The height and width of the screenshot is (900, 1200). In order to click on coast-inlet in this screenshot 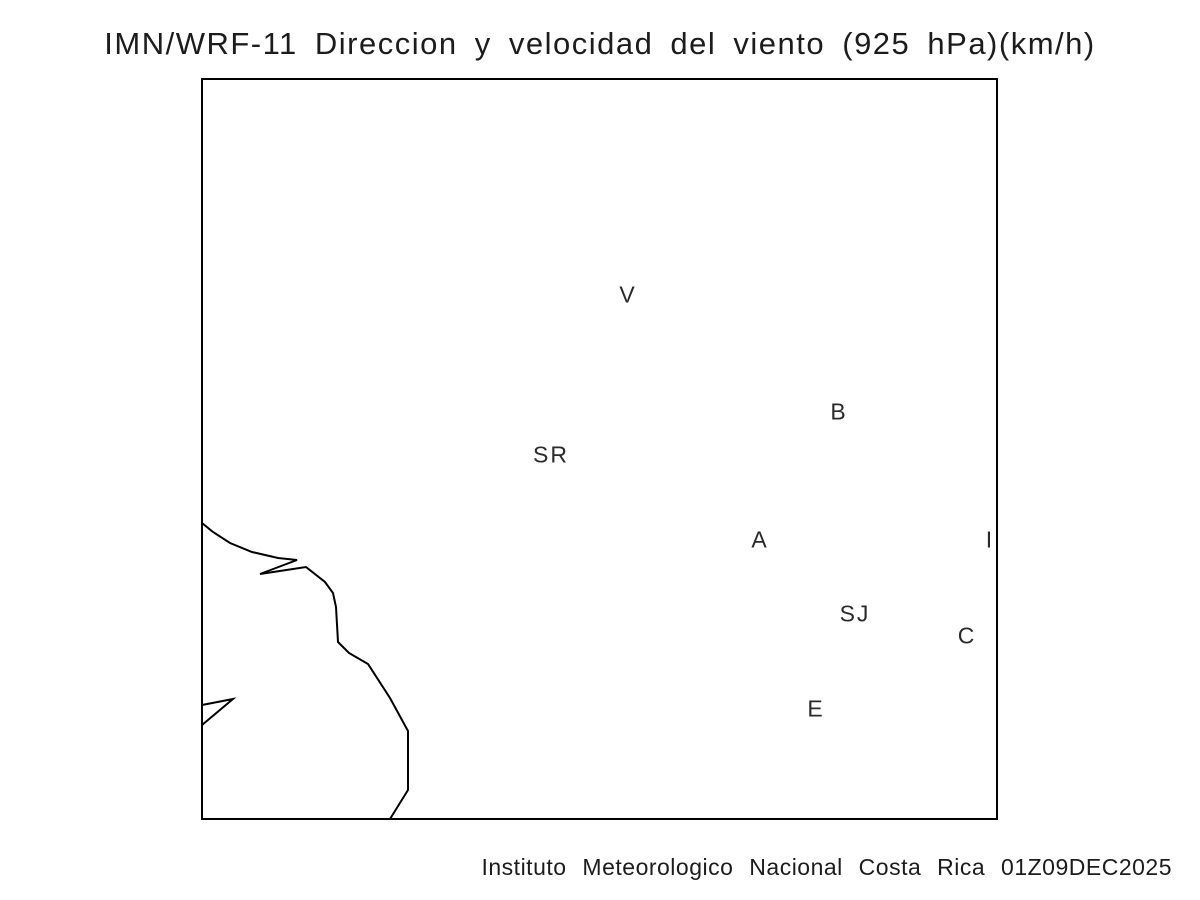, I will do `click(219, 711)`.